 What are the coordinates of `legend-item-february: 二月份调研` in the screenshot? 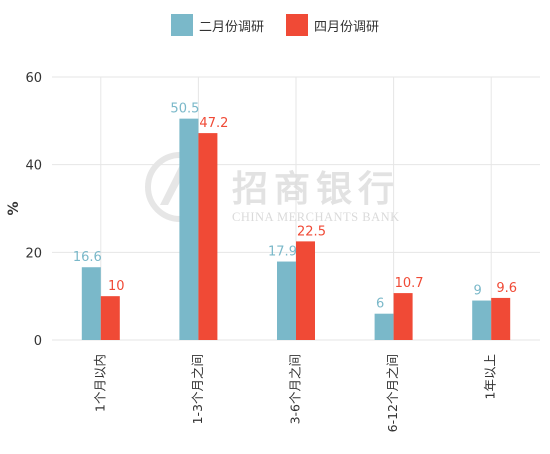 It's located at (217, 25).